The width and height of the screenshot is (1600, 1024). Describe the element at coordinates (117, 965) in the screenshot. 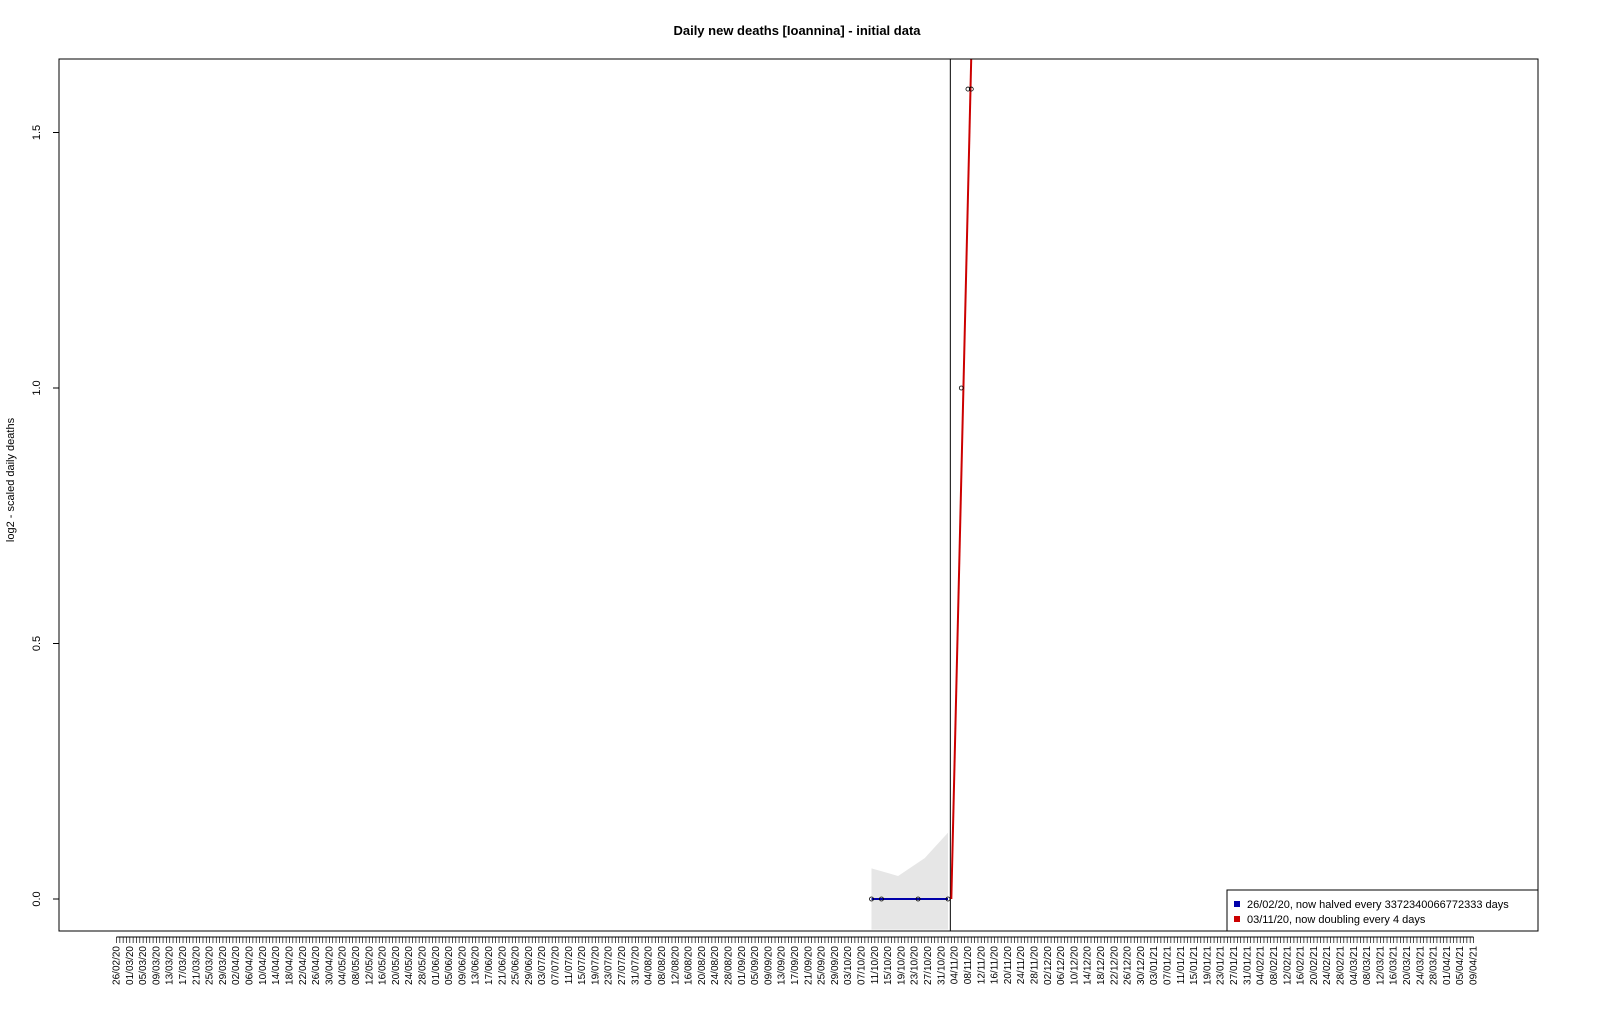

I see `x-tick-label: 26/02/20` at that location.